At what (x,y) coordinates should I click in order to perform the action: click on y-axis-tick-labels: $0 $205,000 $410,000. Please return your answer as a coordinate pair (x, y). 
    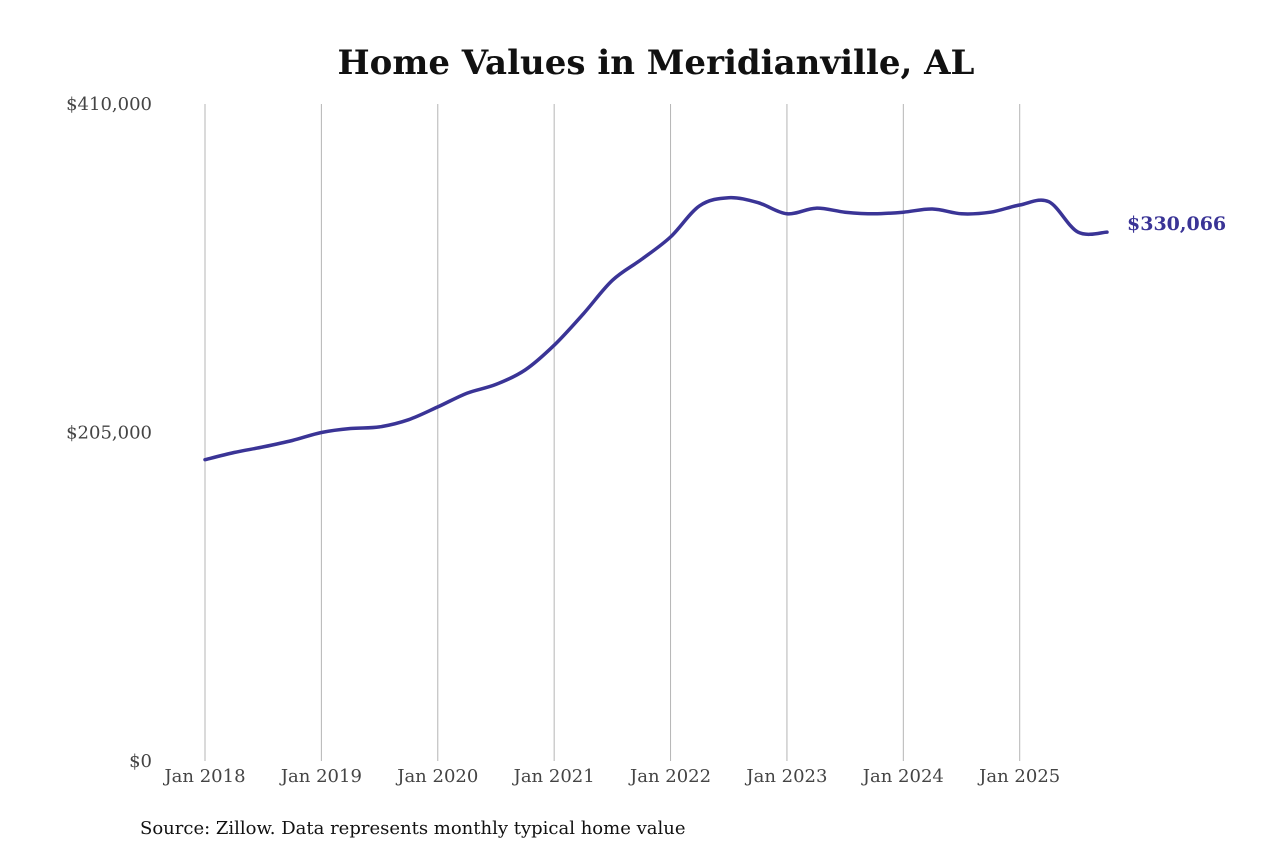
    Looking at the image, I should click on (109, 433).